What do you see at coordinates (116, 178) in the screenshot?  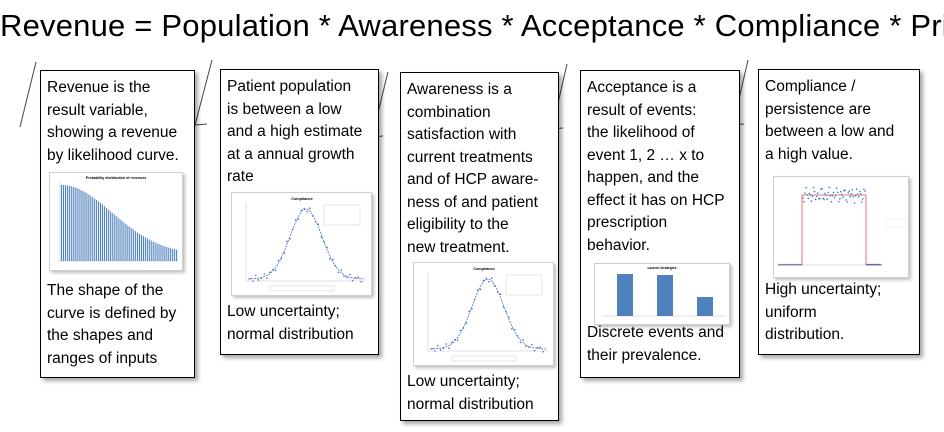 I see `revenue-thumb-title: Probability distribution of revenues` at bounding box center [116, 178].